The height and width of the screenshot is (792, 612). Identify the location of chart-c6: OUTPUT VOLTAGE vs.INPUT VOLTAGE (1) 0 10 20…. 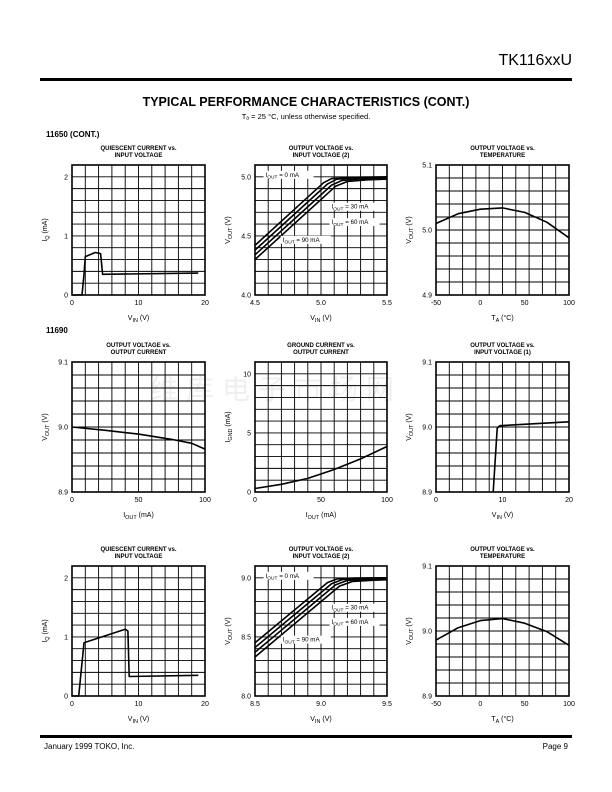
(489, 432).